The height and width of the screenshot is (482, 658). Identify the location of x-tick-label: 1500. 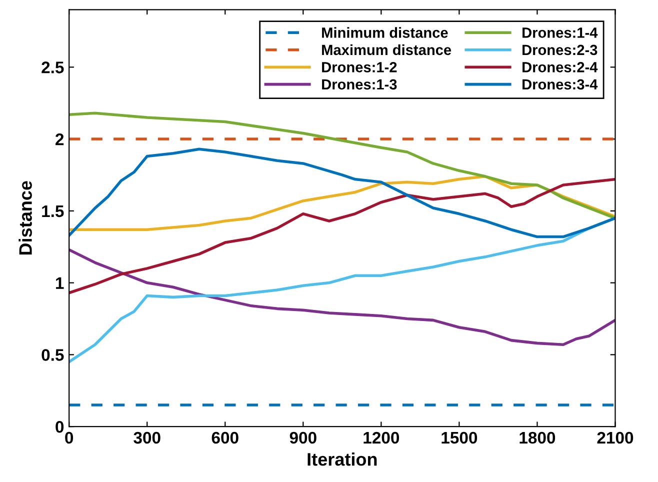
(460, 438).